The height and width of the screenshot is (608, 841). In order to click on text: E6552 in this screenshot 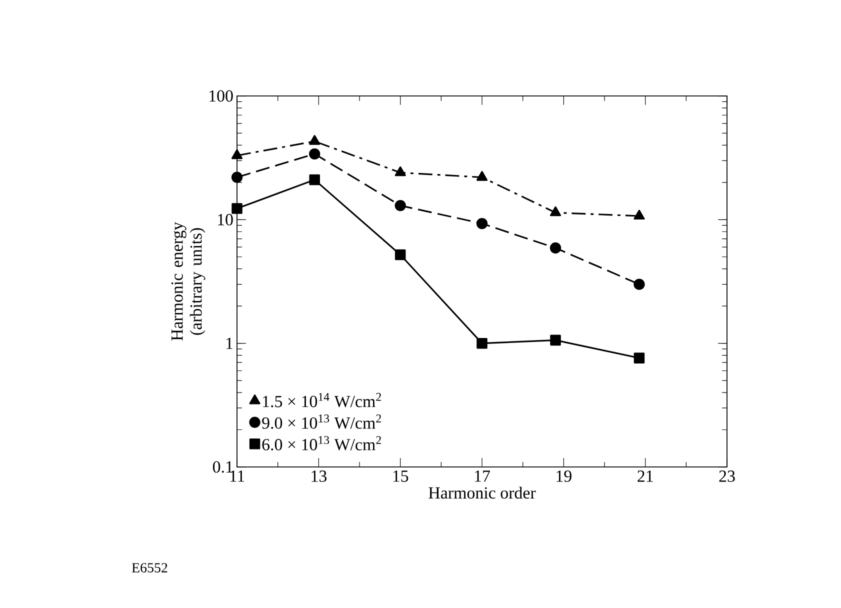, I will do `click(150, 567)`.